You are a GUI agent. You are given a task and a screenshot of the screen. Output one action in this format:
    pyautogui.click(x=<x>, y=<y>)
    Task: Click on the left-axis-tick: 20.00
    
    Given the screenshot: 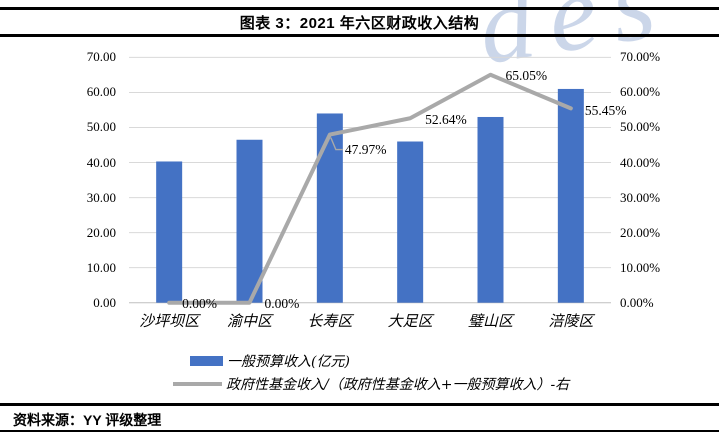 What is the action you would take?
    pyautogui.click(x=101, y=232)
    